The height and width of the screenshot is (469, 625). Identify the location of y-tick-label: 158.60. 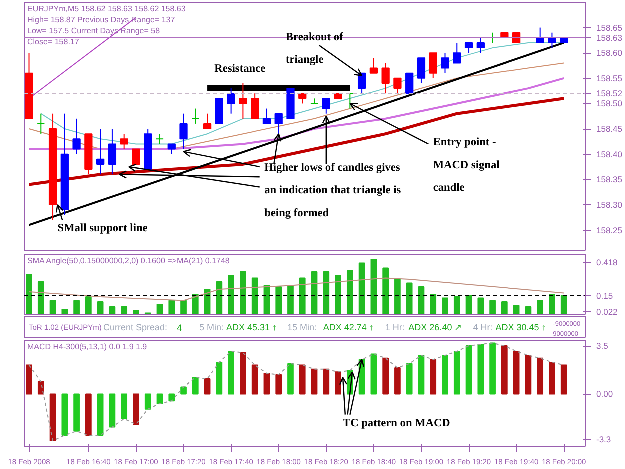
(609, 53).